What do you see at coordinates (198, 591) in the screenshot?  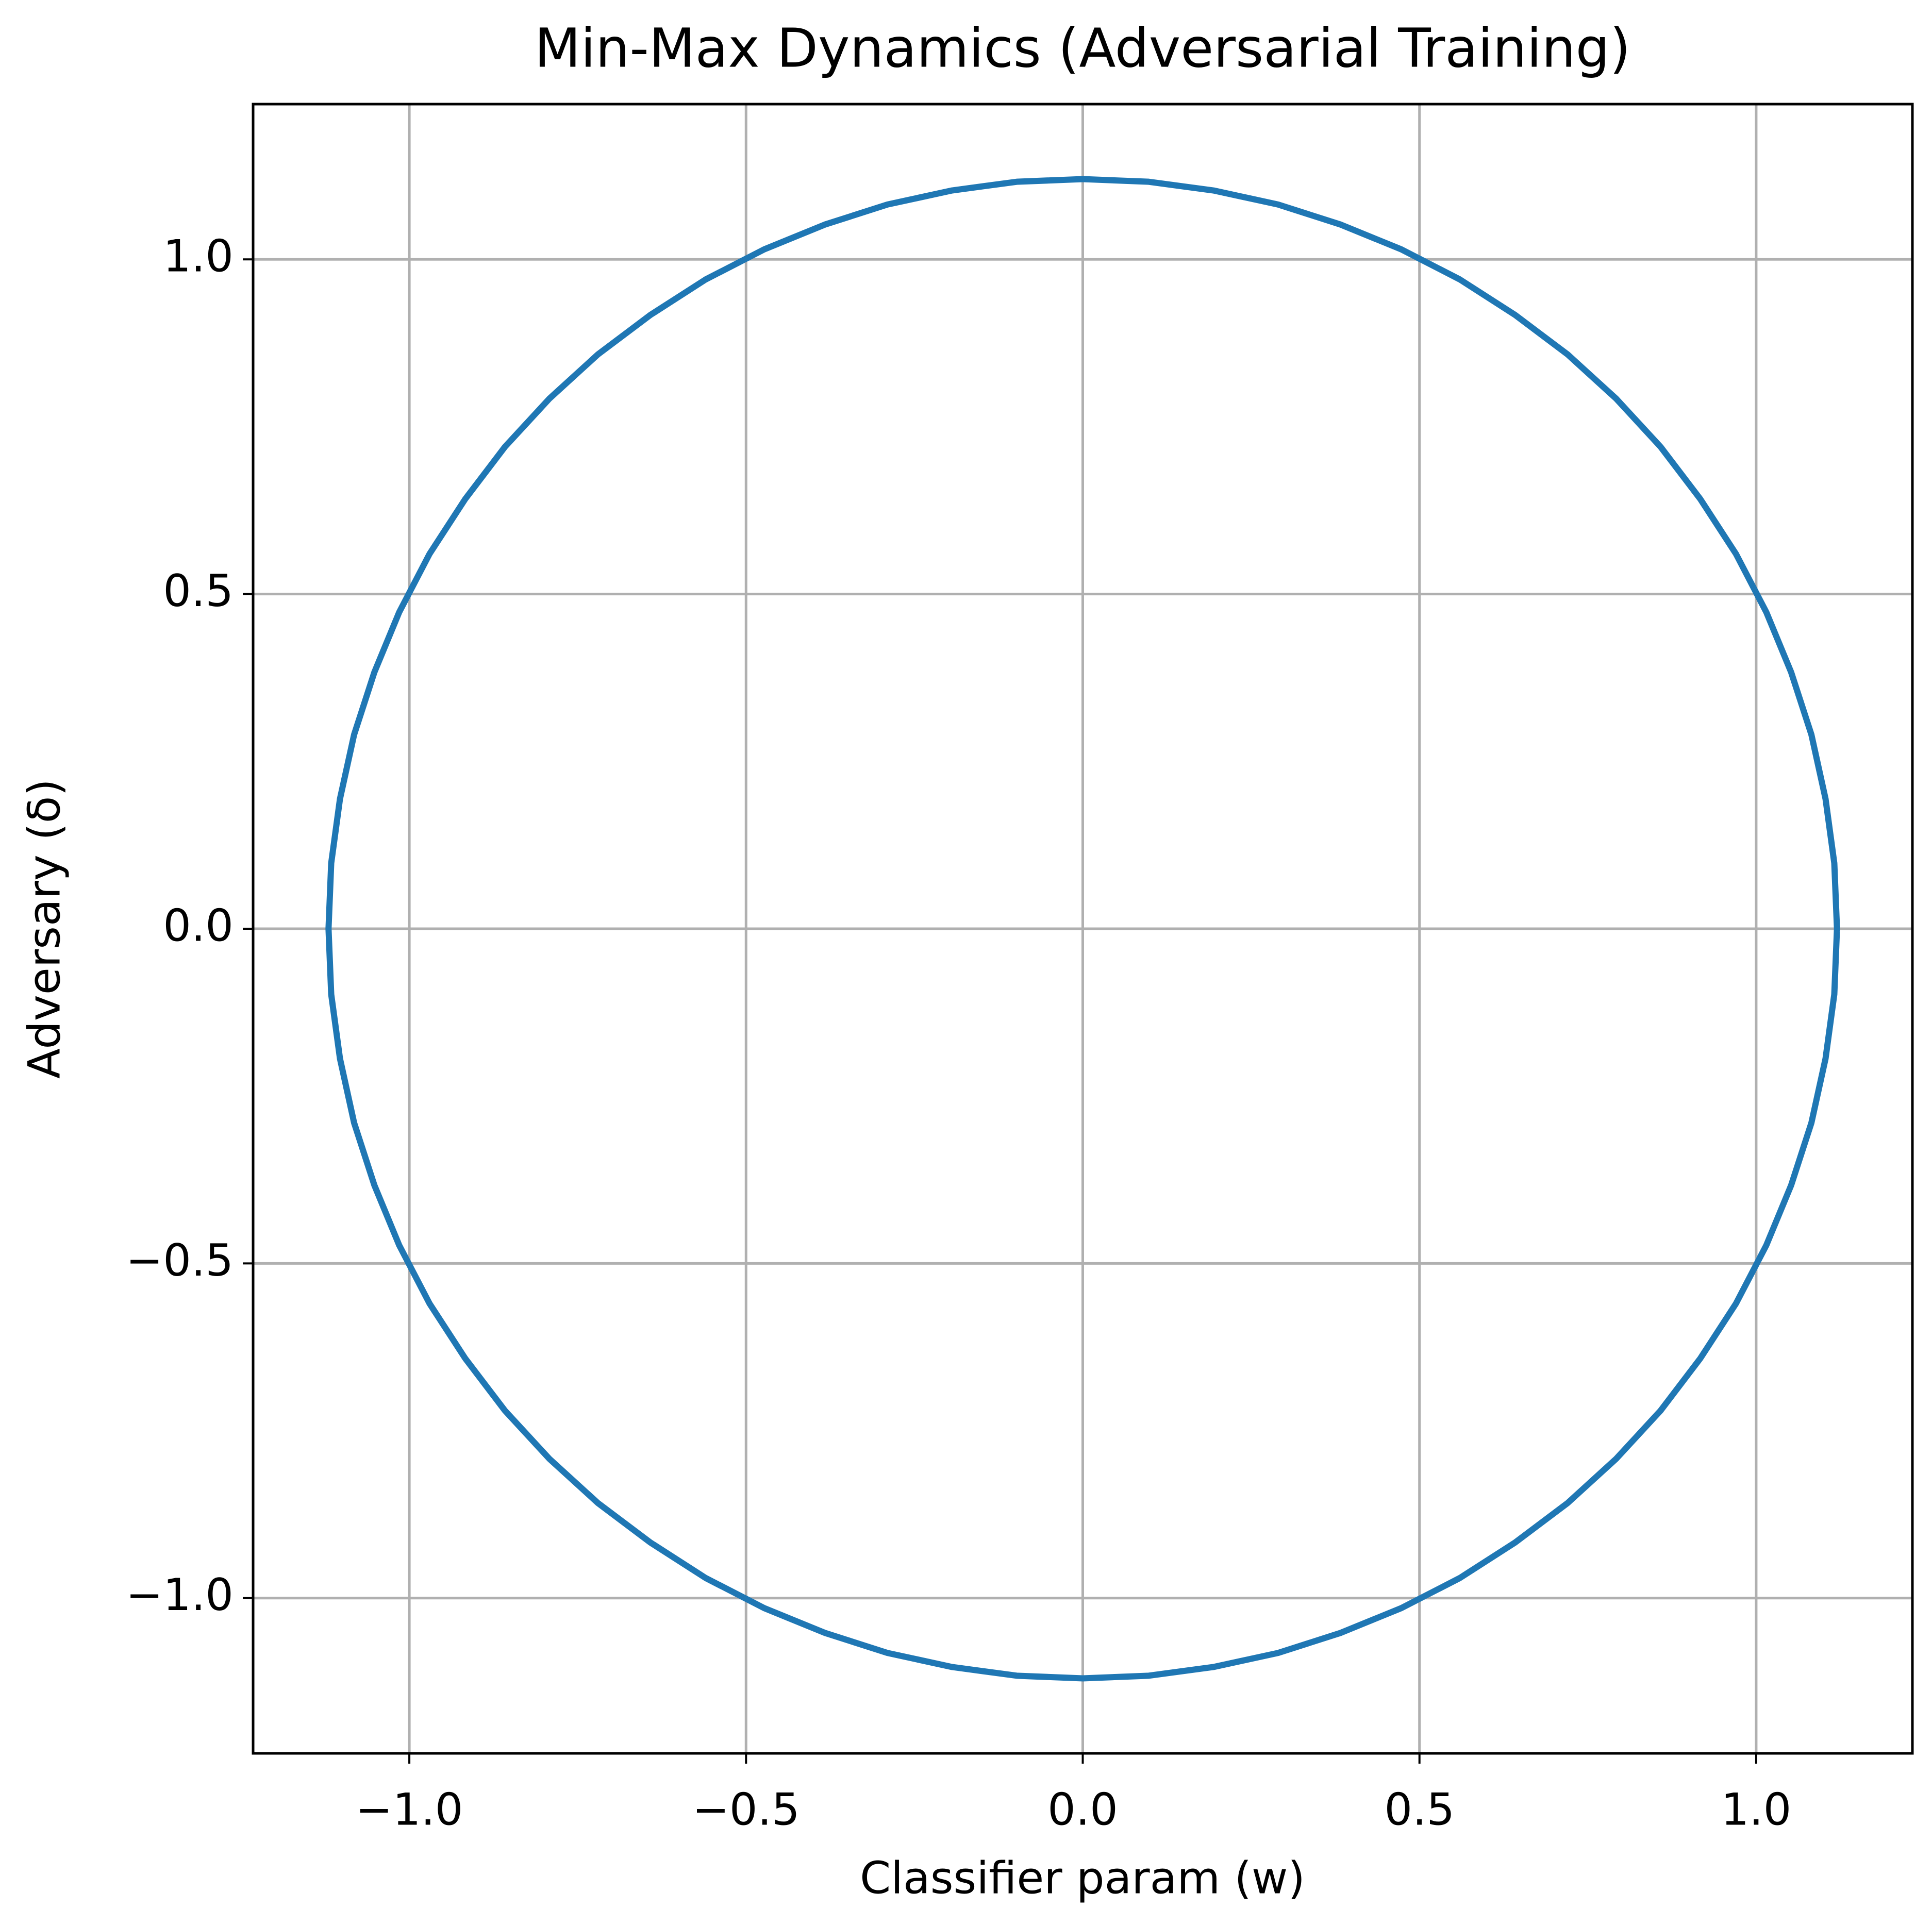 I see `y-tick-label: 0.5` at bounding box center [198, 591].